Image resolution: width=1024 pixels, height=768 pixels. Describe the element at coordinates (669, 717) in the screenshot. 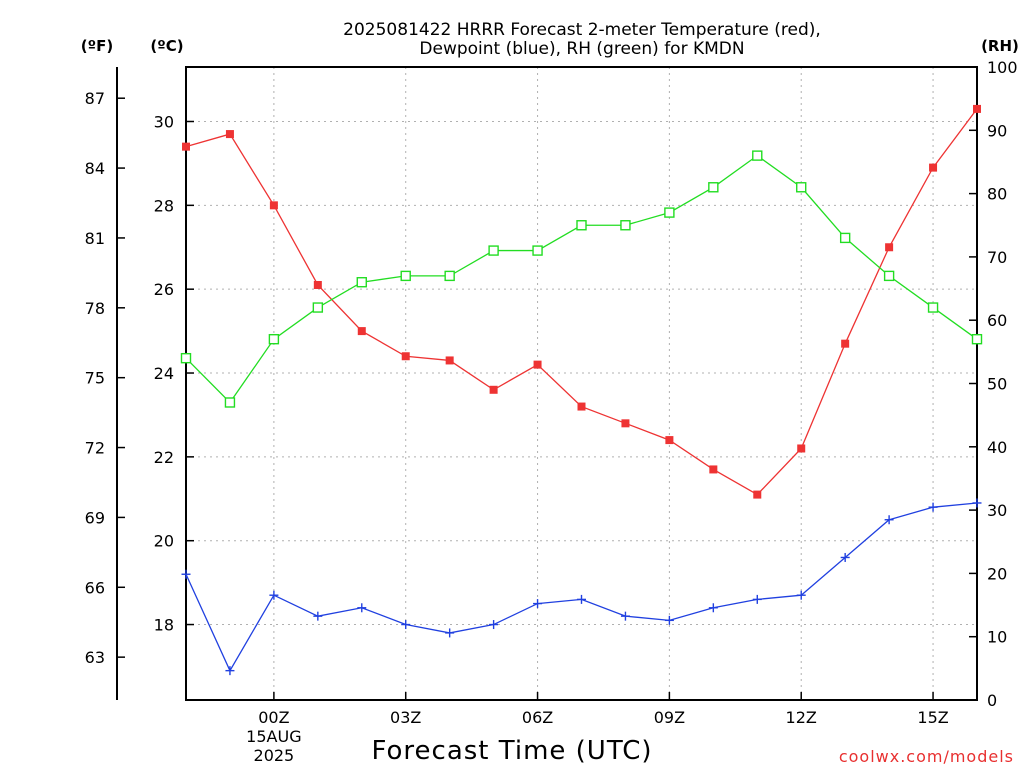

I see `x-tick-label: 09Z` at that location.